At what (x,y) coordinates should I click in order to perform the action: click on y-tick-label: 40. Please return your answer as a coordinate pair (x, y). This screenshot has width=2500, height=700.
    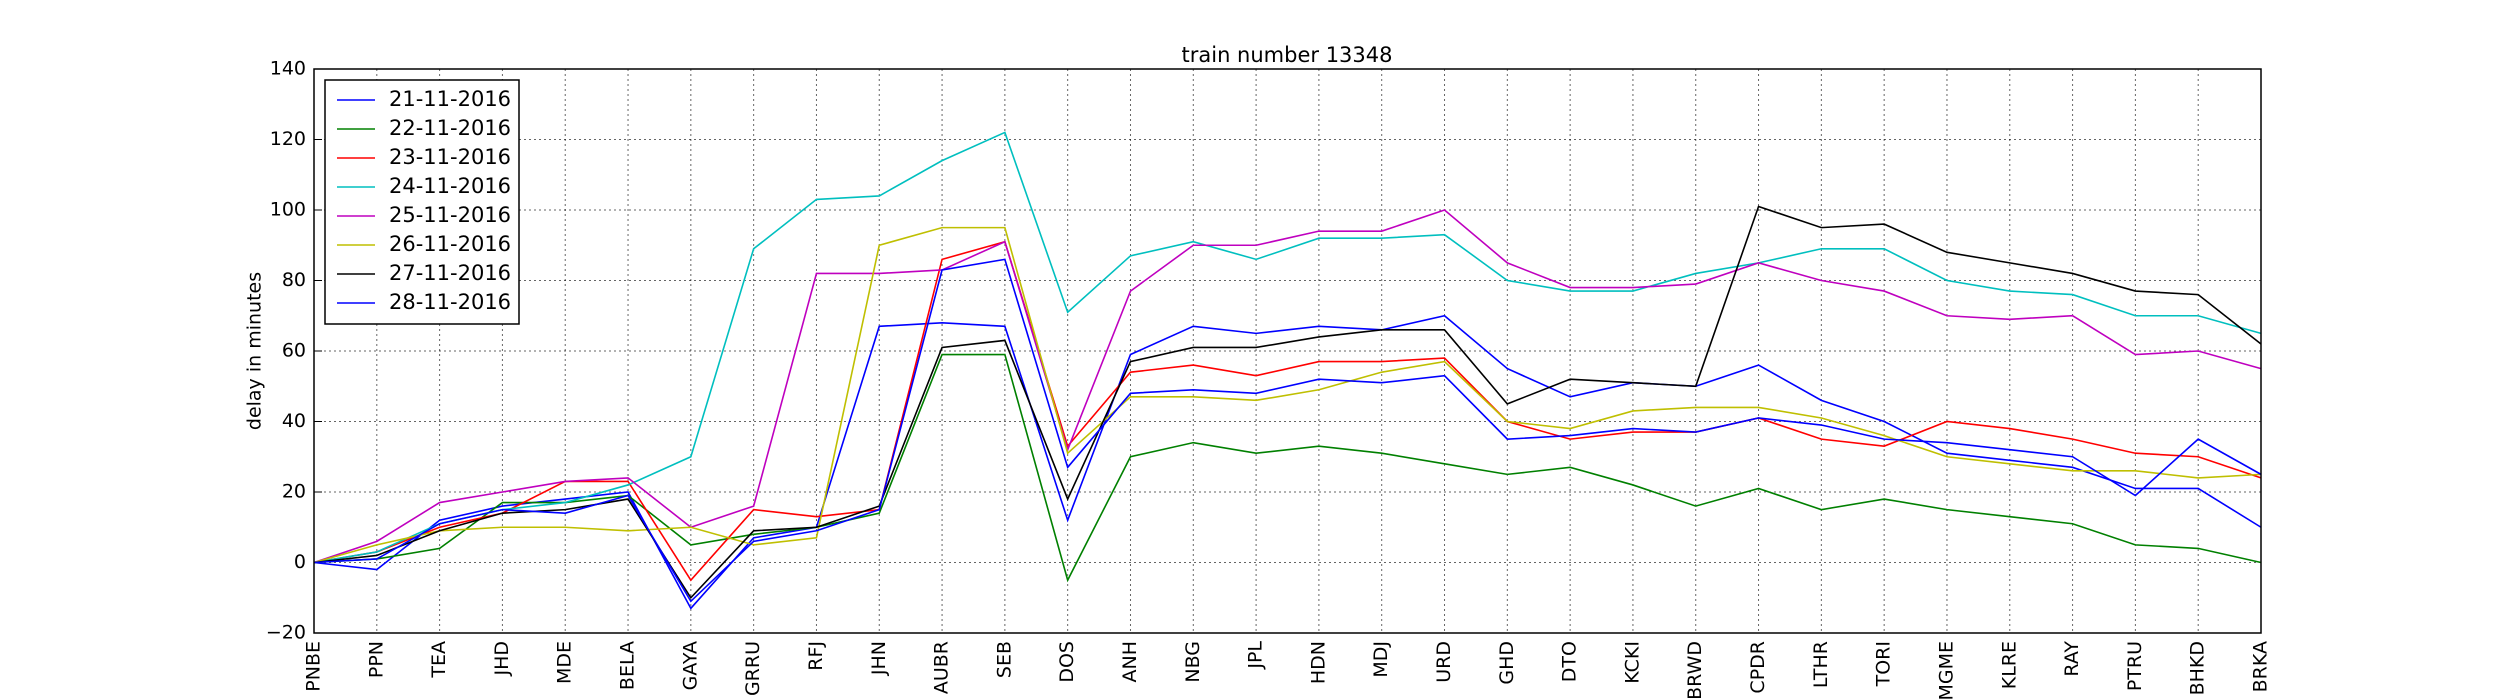
    Looking at the image, I should click on (294, 421).